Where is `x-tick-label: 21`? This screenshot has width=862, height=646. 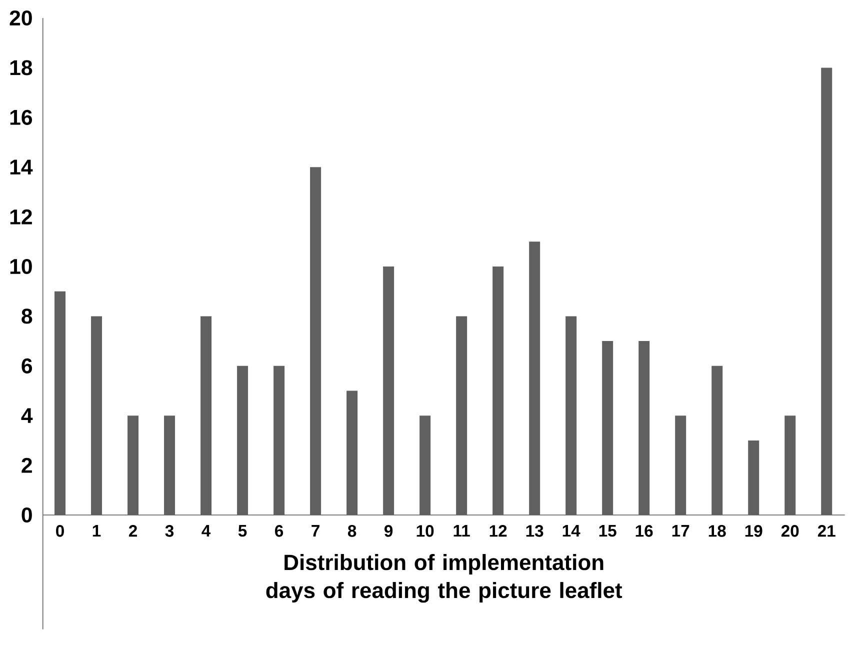
x-tick-label: 21 is located at coordinates (827, 531).